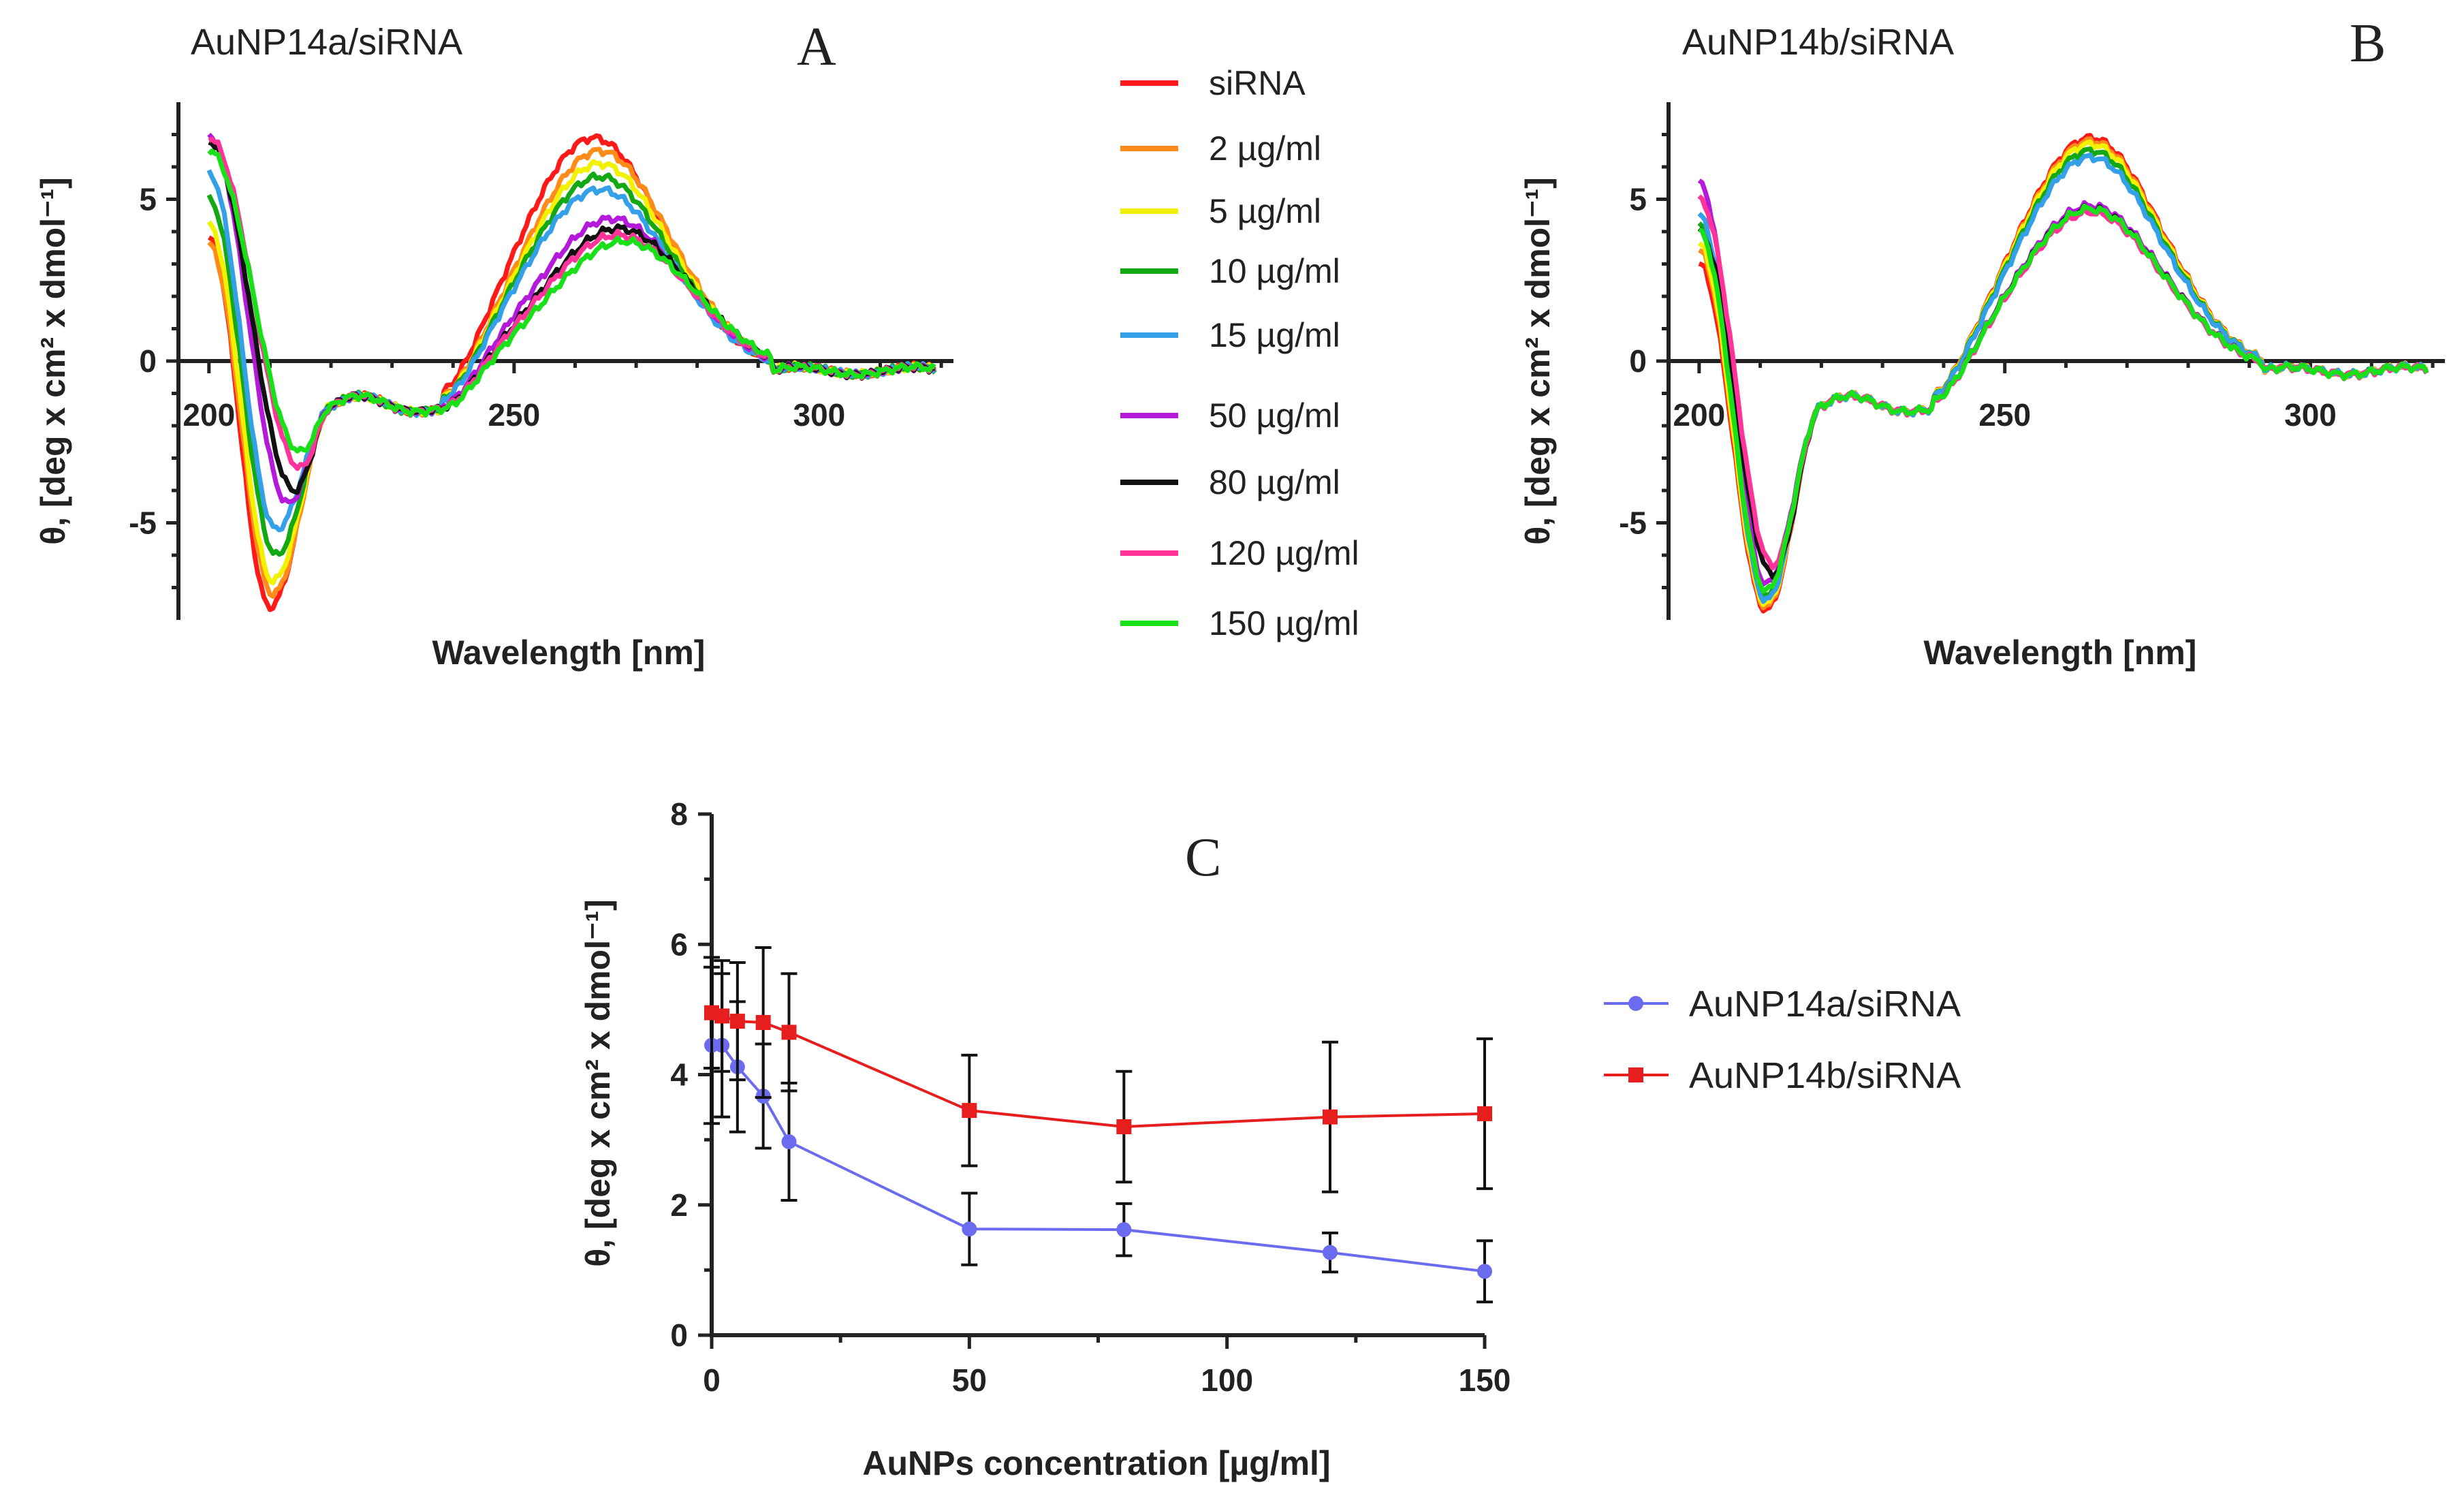 This screenshot has height=1498, width=2464. I want to click on legend-label: 10 µg/ml, so click(1275, 271).